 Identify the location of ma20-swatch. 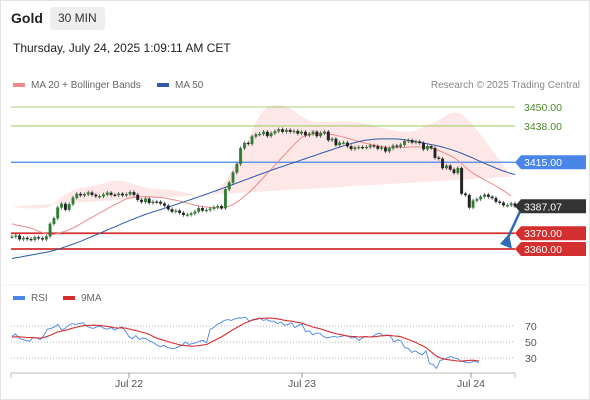
(19, 85).